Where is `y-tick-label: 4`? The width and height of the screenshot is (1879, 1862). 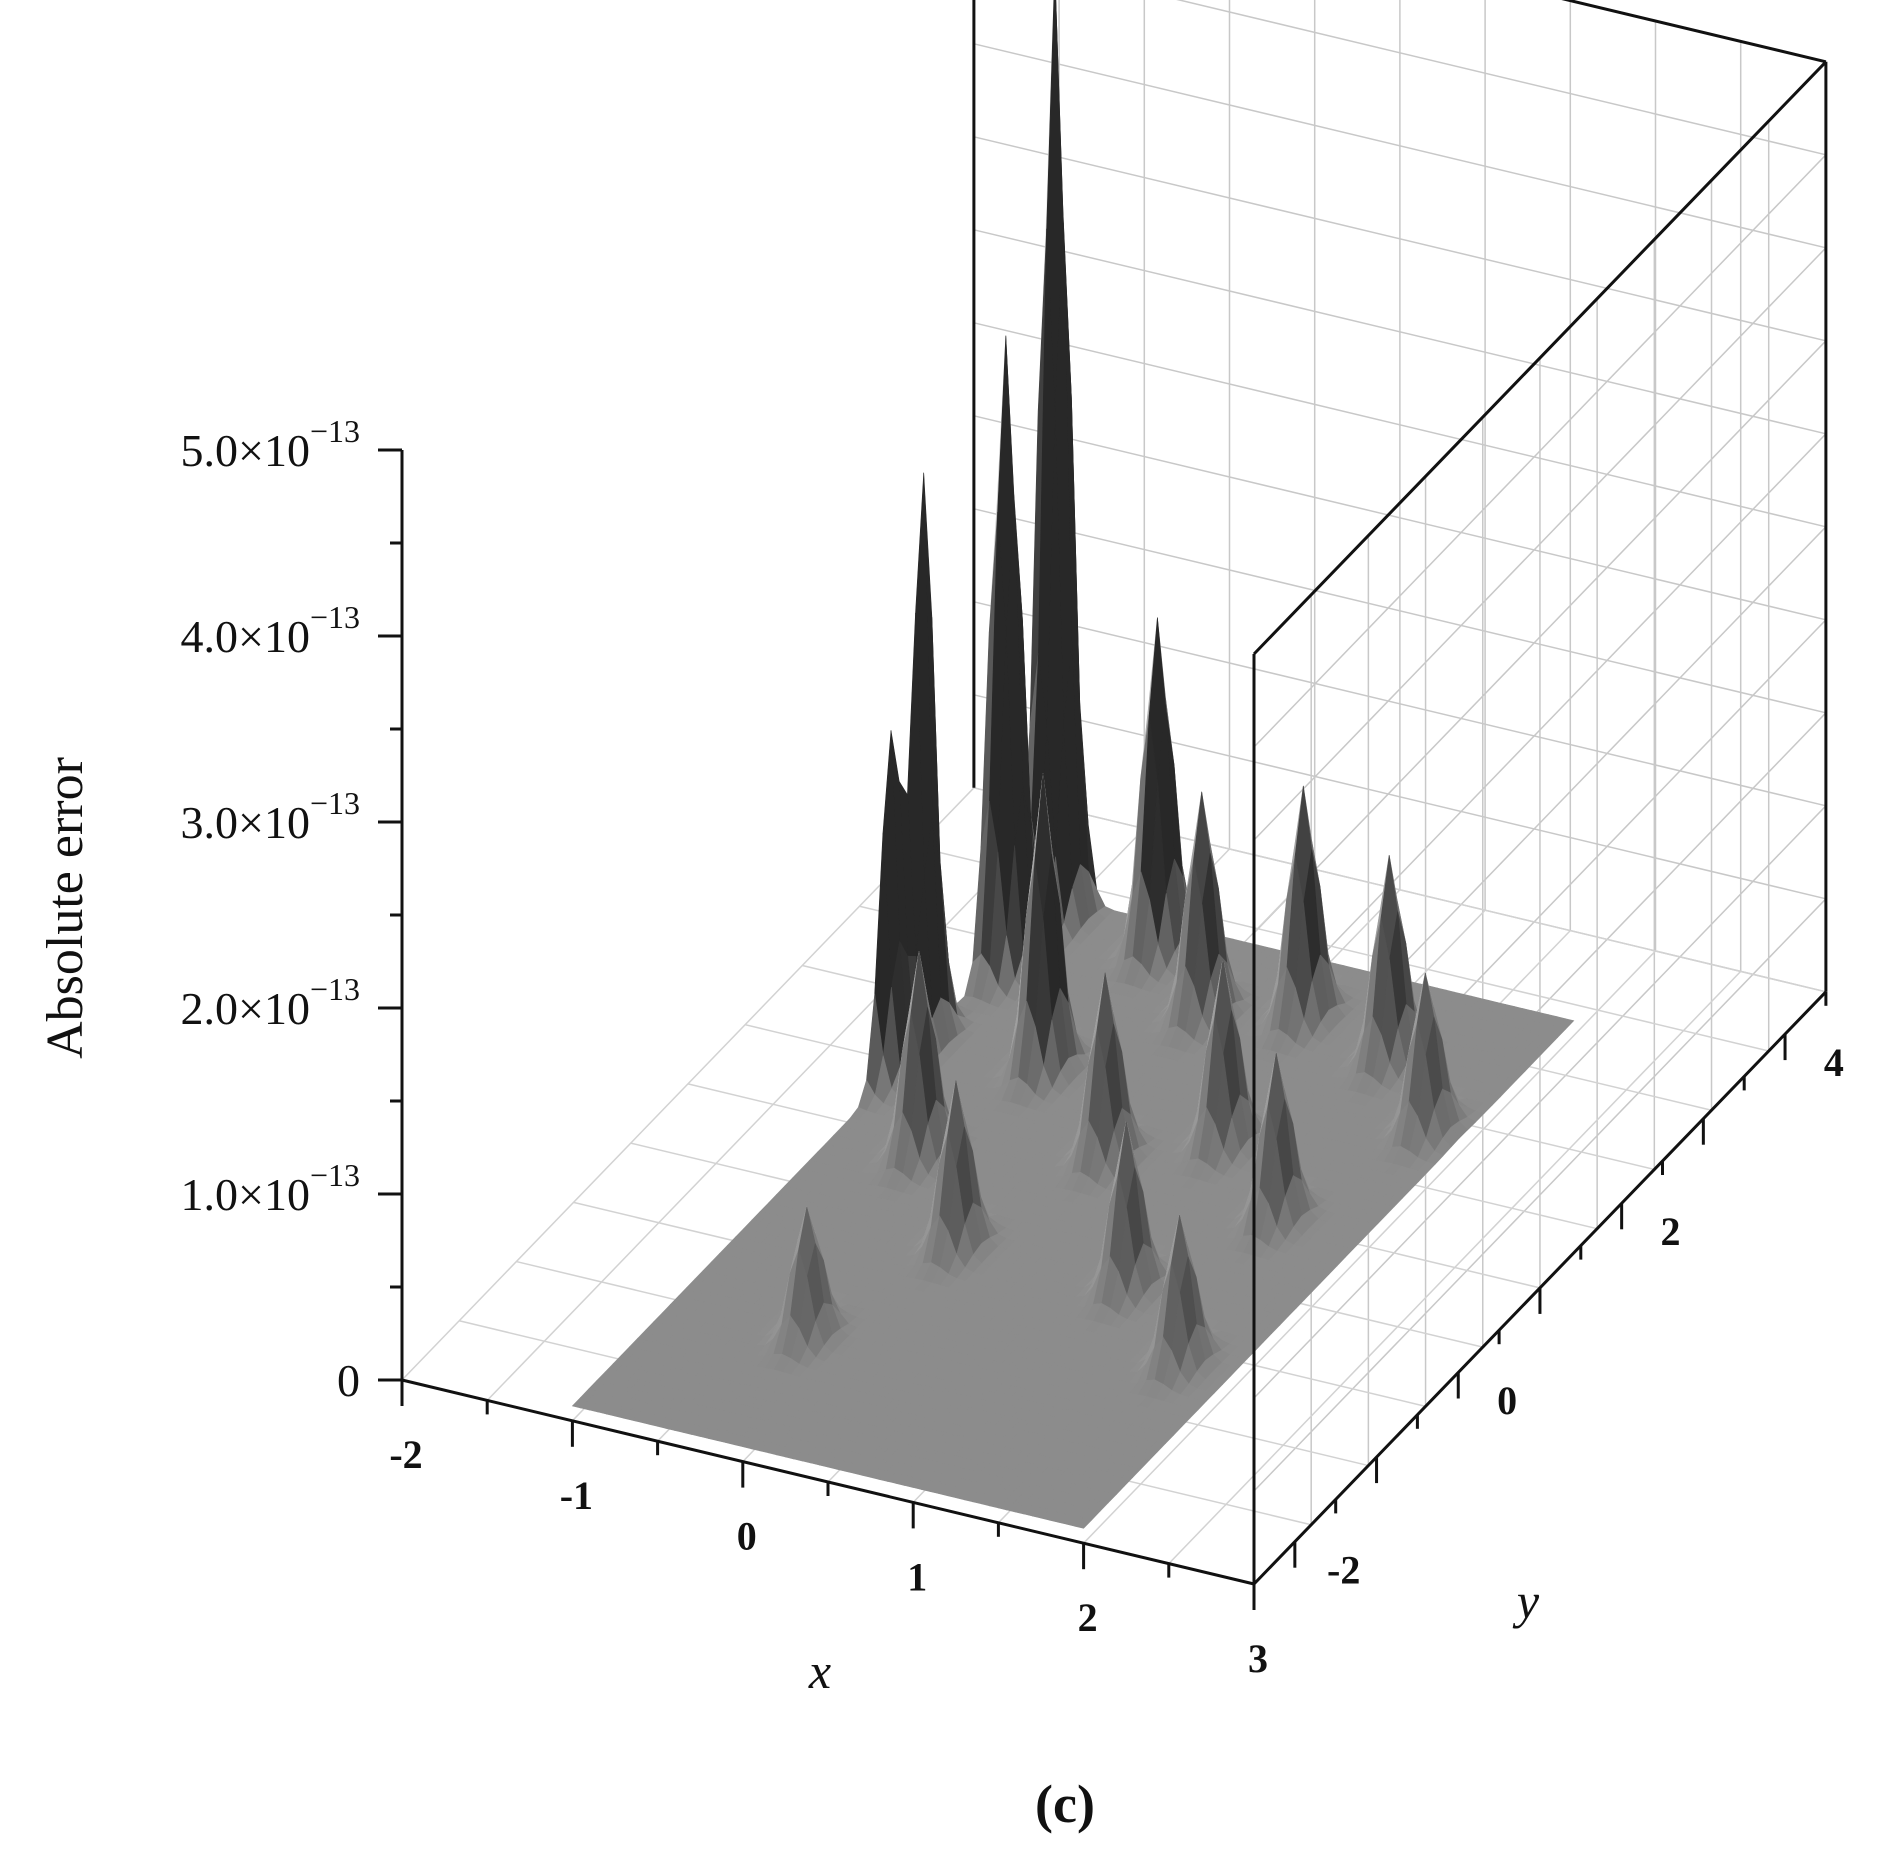
y-tick-label: 4 is located at coordinates (1834, 1062).